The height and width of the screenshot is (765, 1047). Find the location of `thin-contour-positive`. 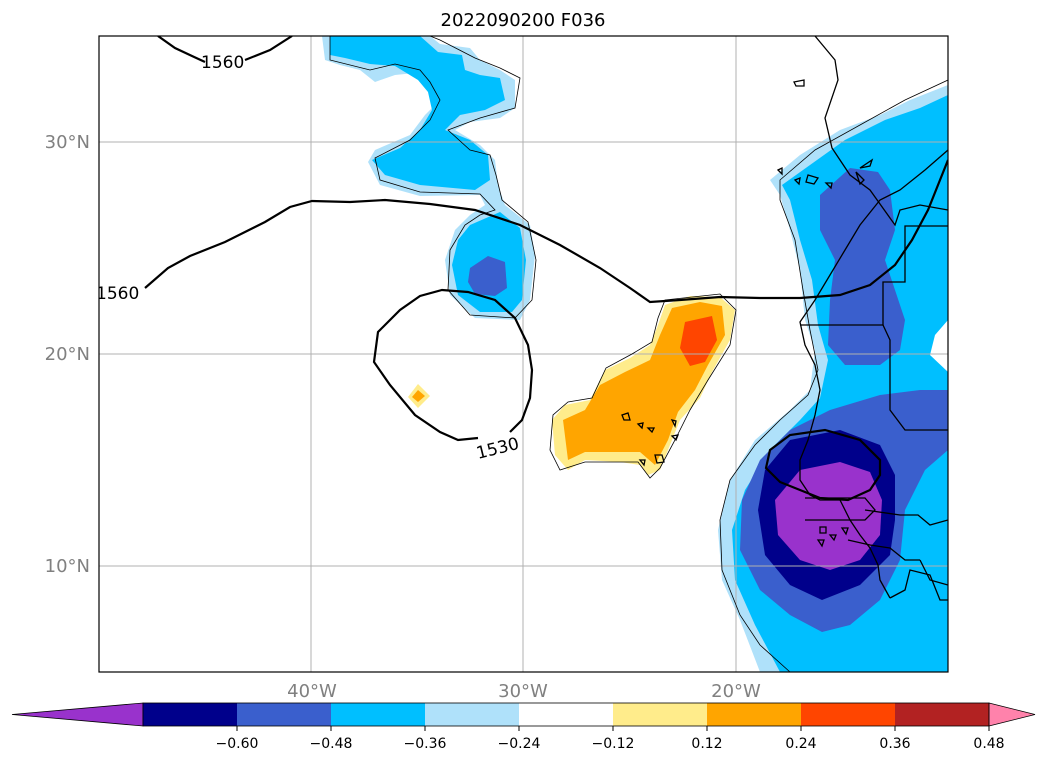

thin-contour-positive is located at coordinates (643, 386).